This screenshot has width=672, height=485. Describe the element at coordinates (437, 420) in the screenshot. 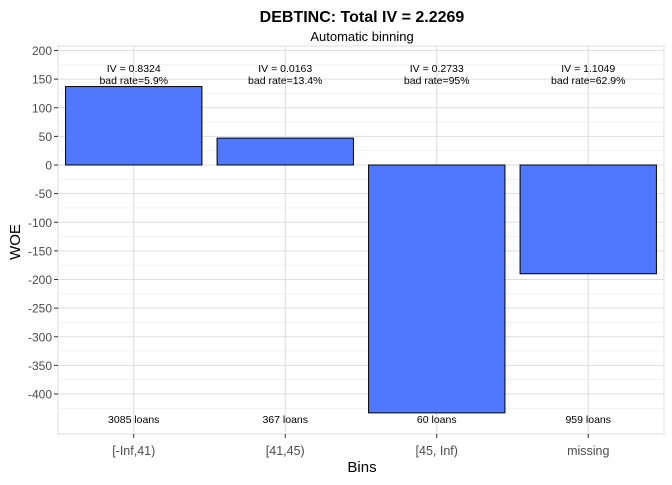

I see `count-label: 60 loans` at that location.